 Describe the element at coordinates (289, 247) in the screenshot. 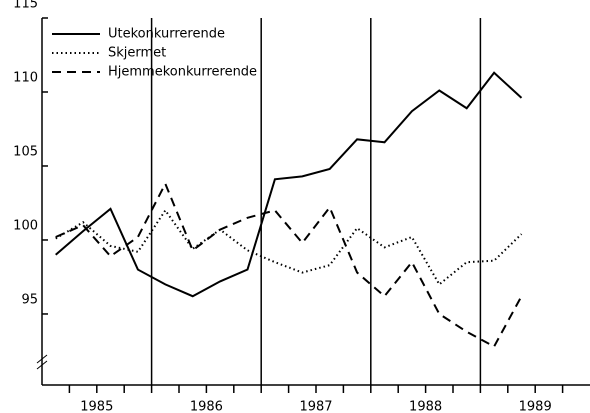

I see `series-line` at that location.